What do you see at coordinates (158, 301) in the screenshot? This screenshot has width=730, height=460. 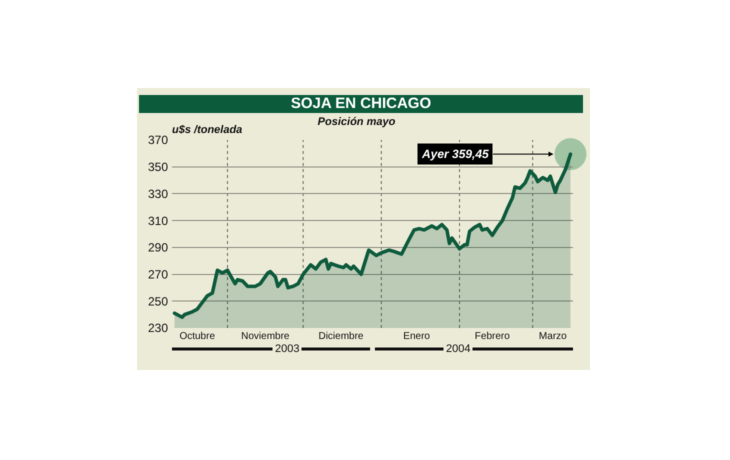 I see `y-tick-label: 250` at bounding box center [158, 301].